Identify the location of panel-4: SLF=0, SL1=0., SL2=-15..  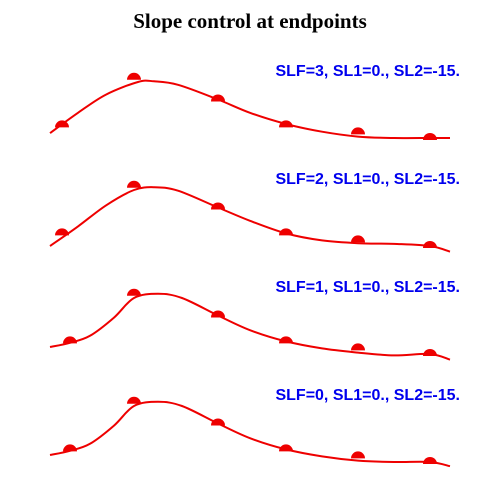
(254, 427).